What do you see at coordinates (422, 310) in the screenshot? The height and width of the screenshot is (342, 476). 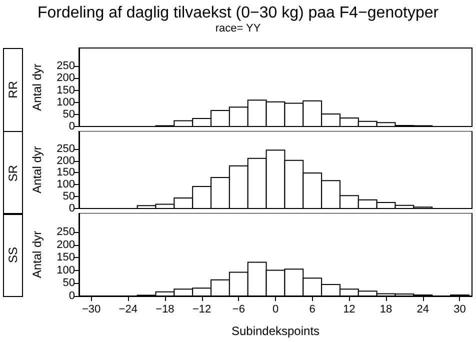 I see `x-tick-label: 24` at bounding box center [422, 310].